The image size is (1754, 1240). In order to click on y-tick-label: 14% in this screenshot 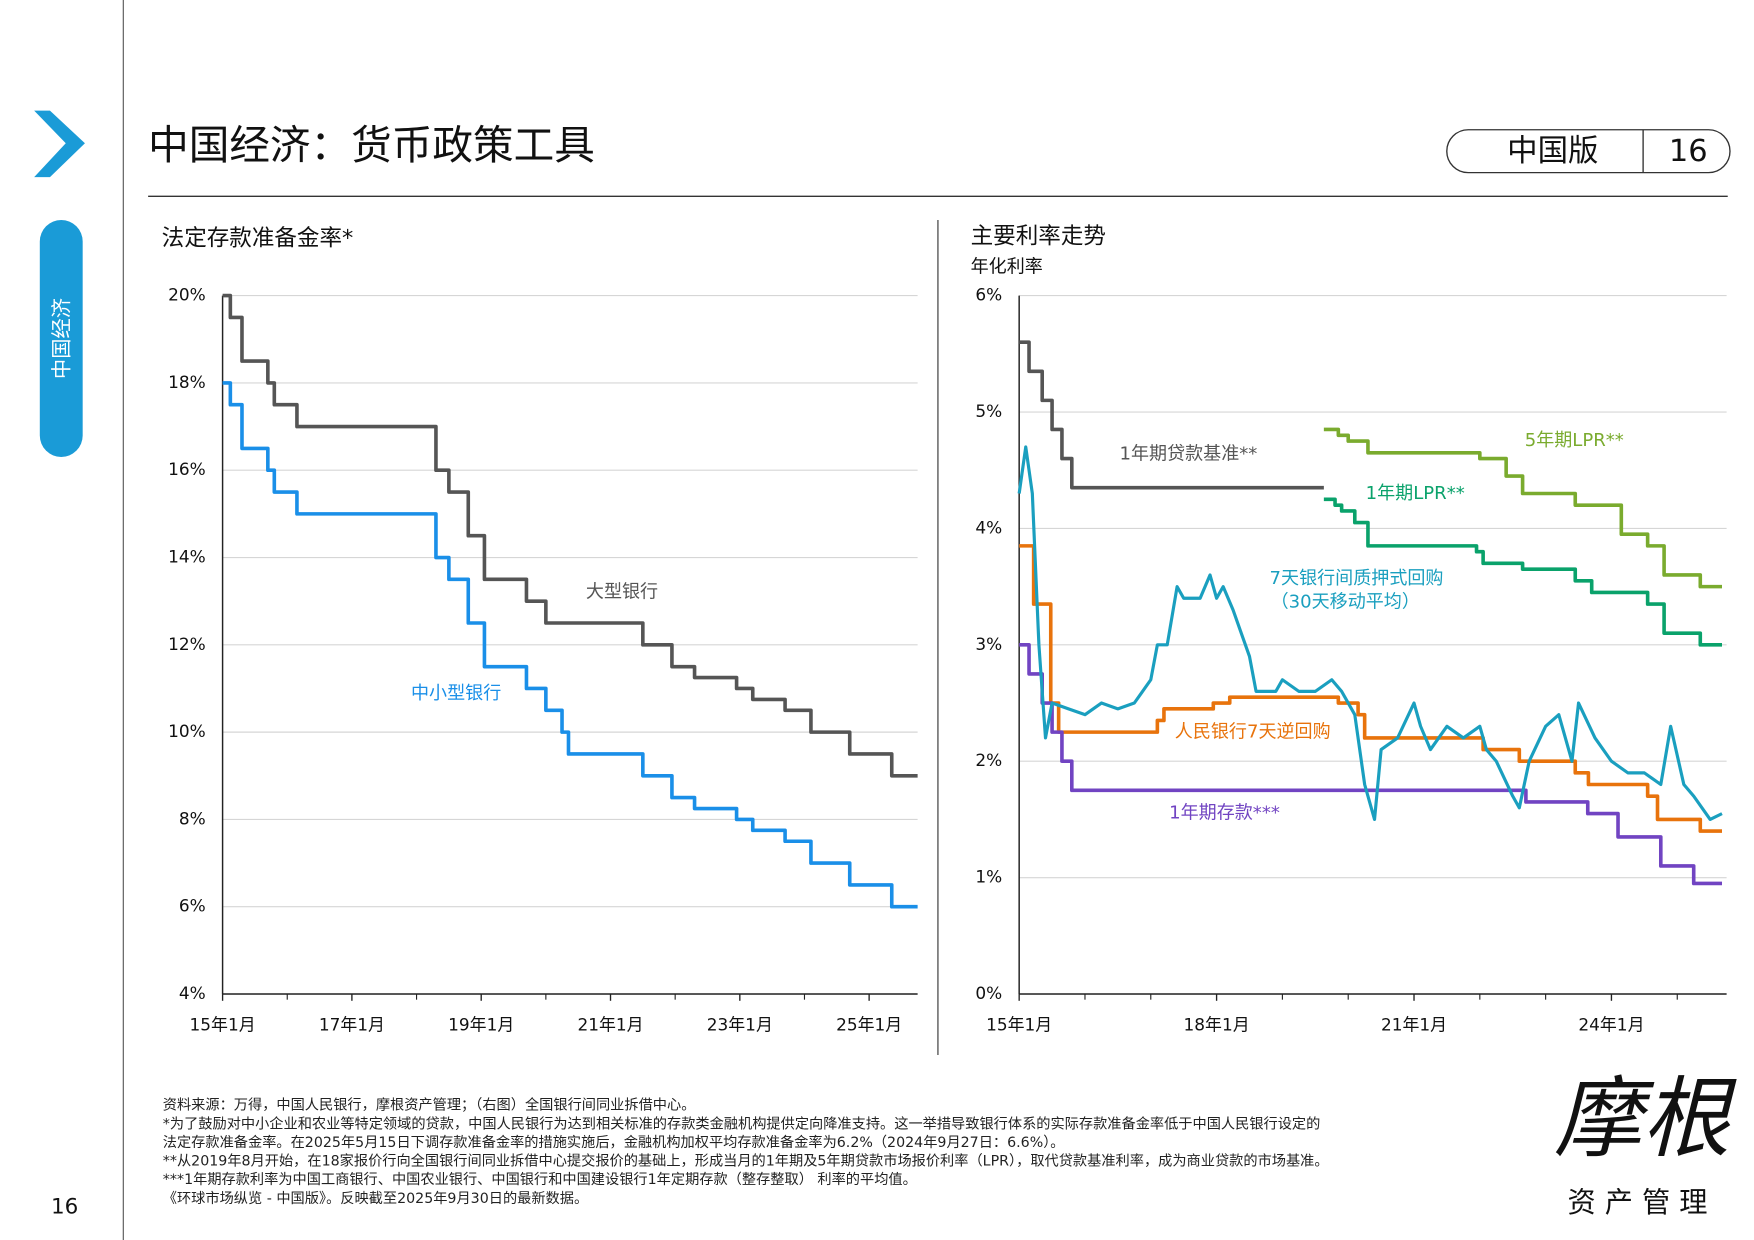, I will do `click(187, 557)`.